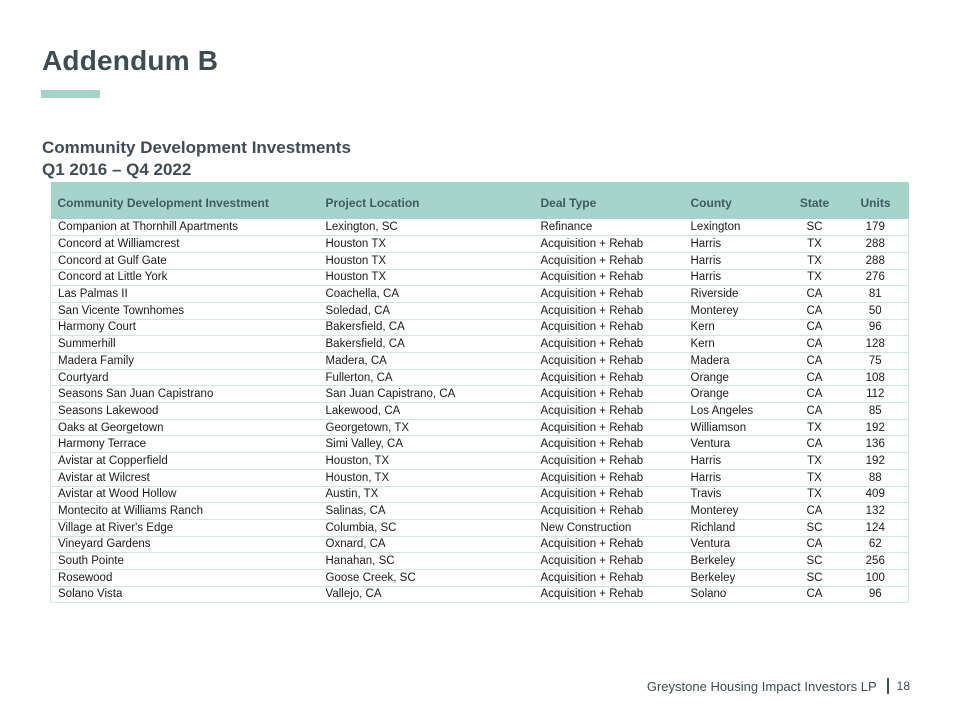 This screenshot has height=720, width=960. What do you see at coordinates (184, 361) in the screenshot?
I see `table-cell: Madera Family` at bounding box center [184, 361].